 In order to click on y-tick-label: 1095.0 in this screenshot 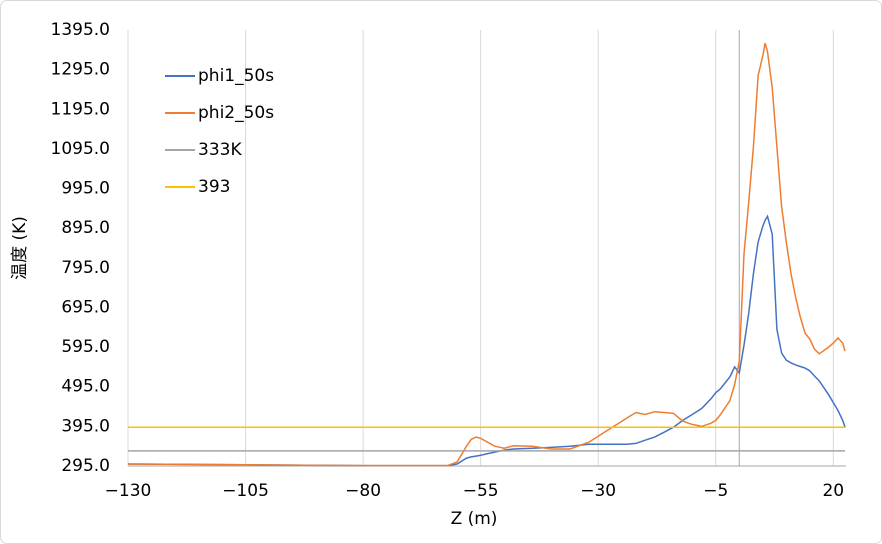, I will do `click(80, 149)`.